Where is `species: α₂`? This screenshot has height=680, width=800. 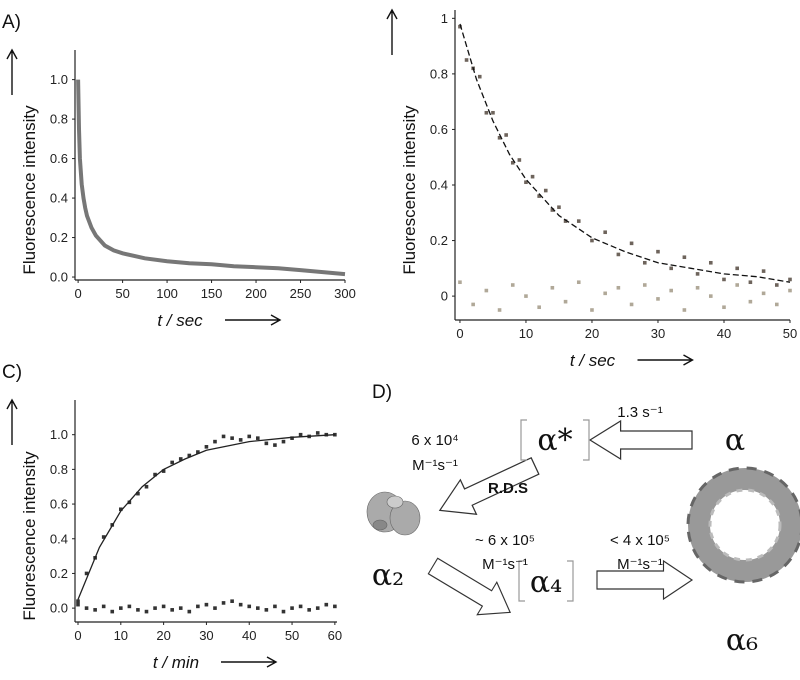
species: α₂ is located at coordinates (388, 575).